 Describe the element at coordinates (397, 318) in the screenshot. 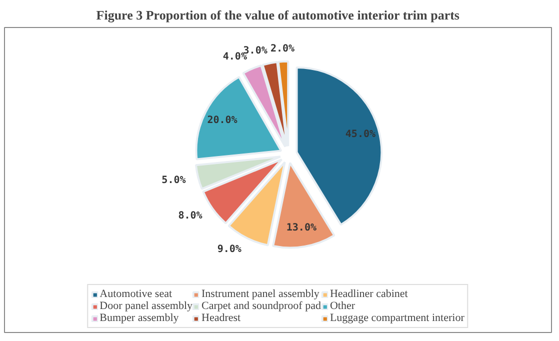

I see `legend-label: Luggage compartment interior` at that location.